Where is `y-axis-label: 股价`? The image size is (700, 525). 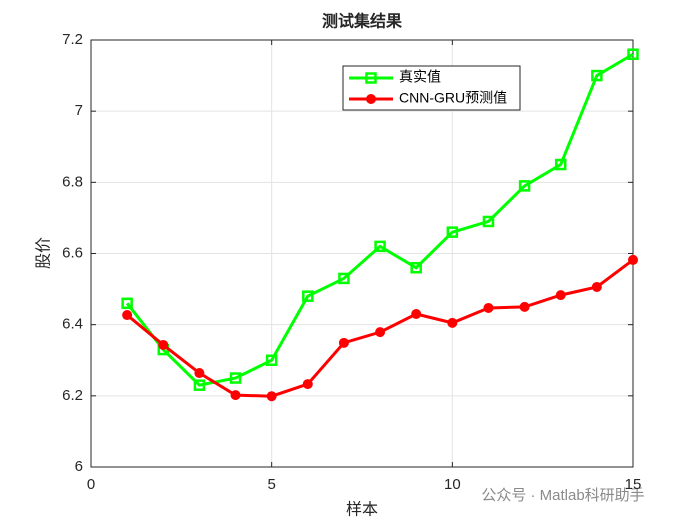 y-axis-label: 股价 is located at coordinates (43, 253).